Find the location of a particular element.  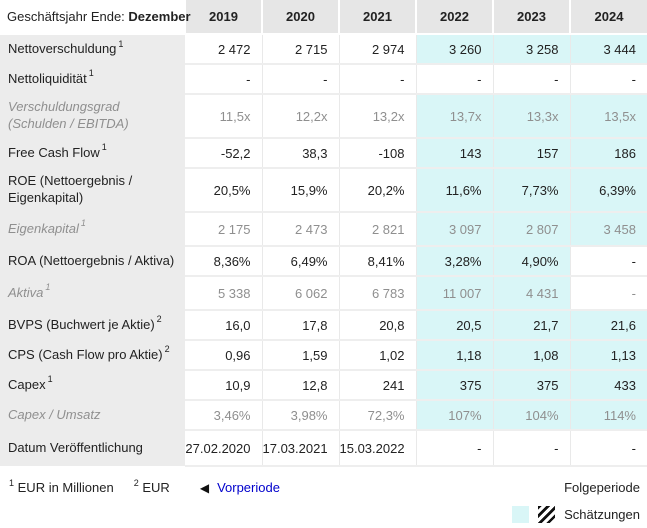

value-cell: 20,5% is located at coordinates (224, 190).